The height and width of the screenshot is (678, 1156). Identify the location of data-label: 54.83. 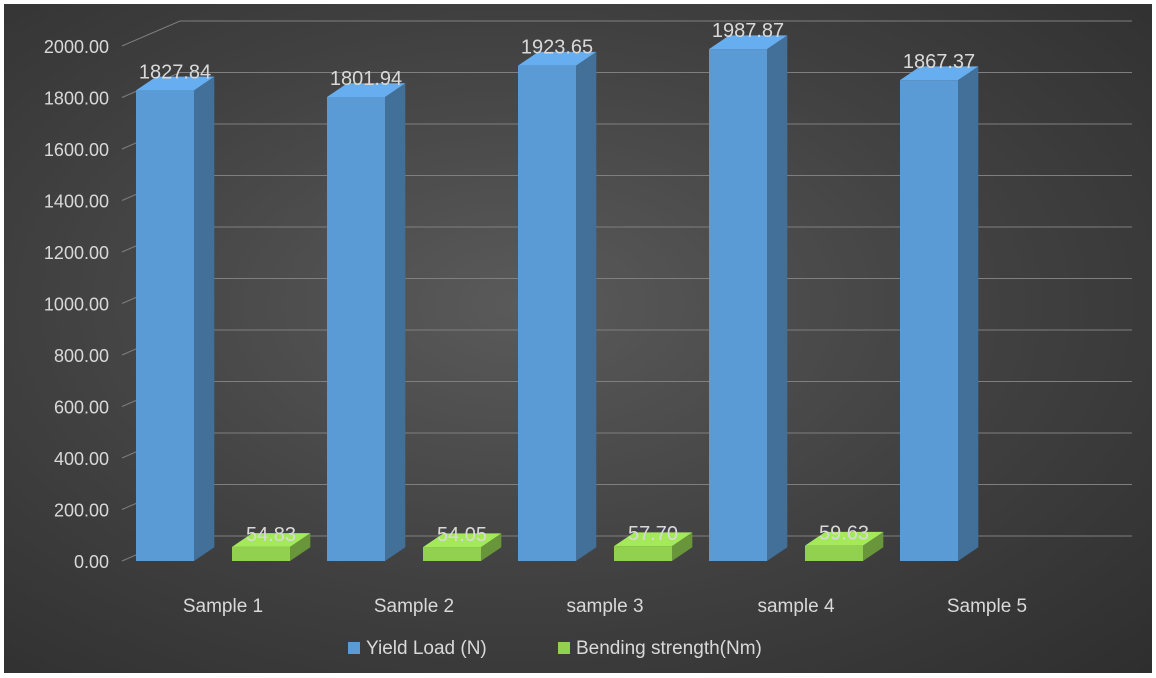
(271, 535).